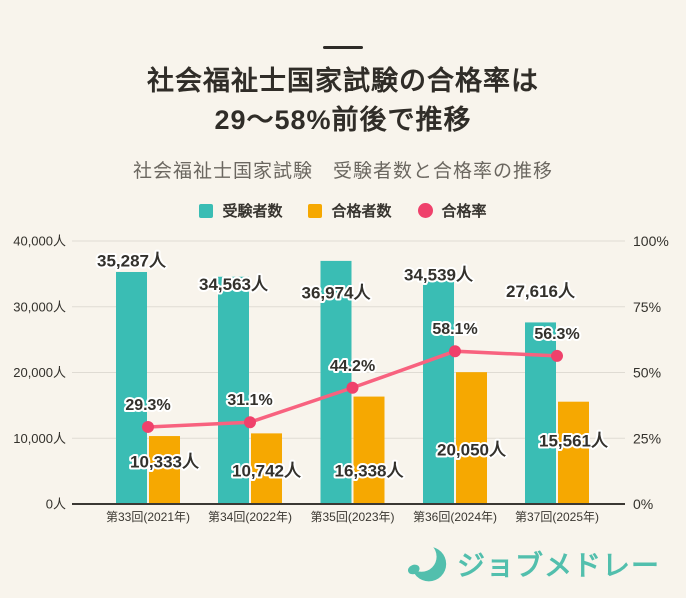  What do you see at coordinates (56, 504) in the screenshot?
I see `y-axis-label: 0人` at bounding box center [56, 504].